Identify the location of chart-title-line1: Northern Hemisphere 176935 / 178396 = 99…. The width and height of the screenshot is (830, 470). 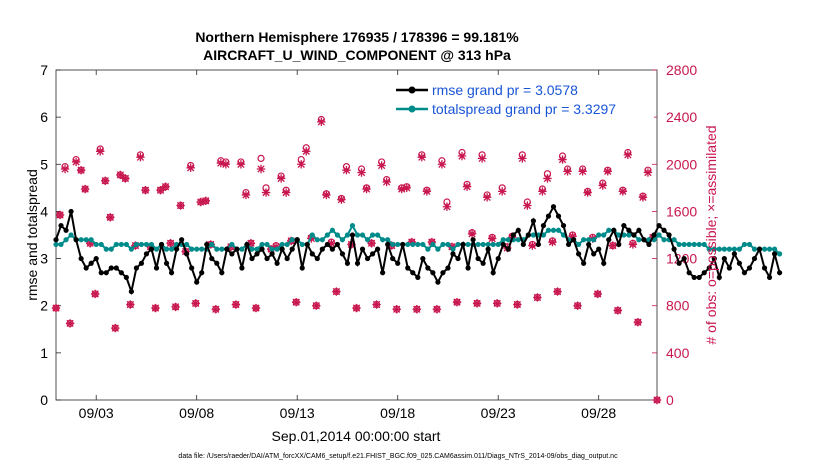
(357, 37).